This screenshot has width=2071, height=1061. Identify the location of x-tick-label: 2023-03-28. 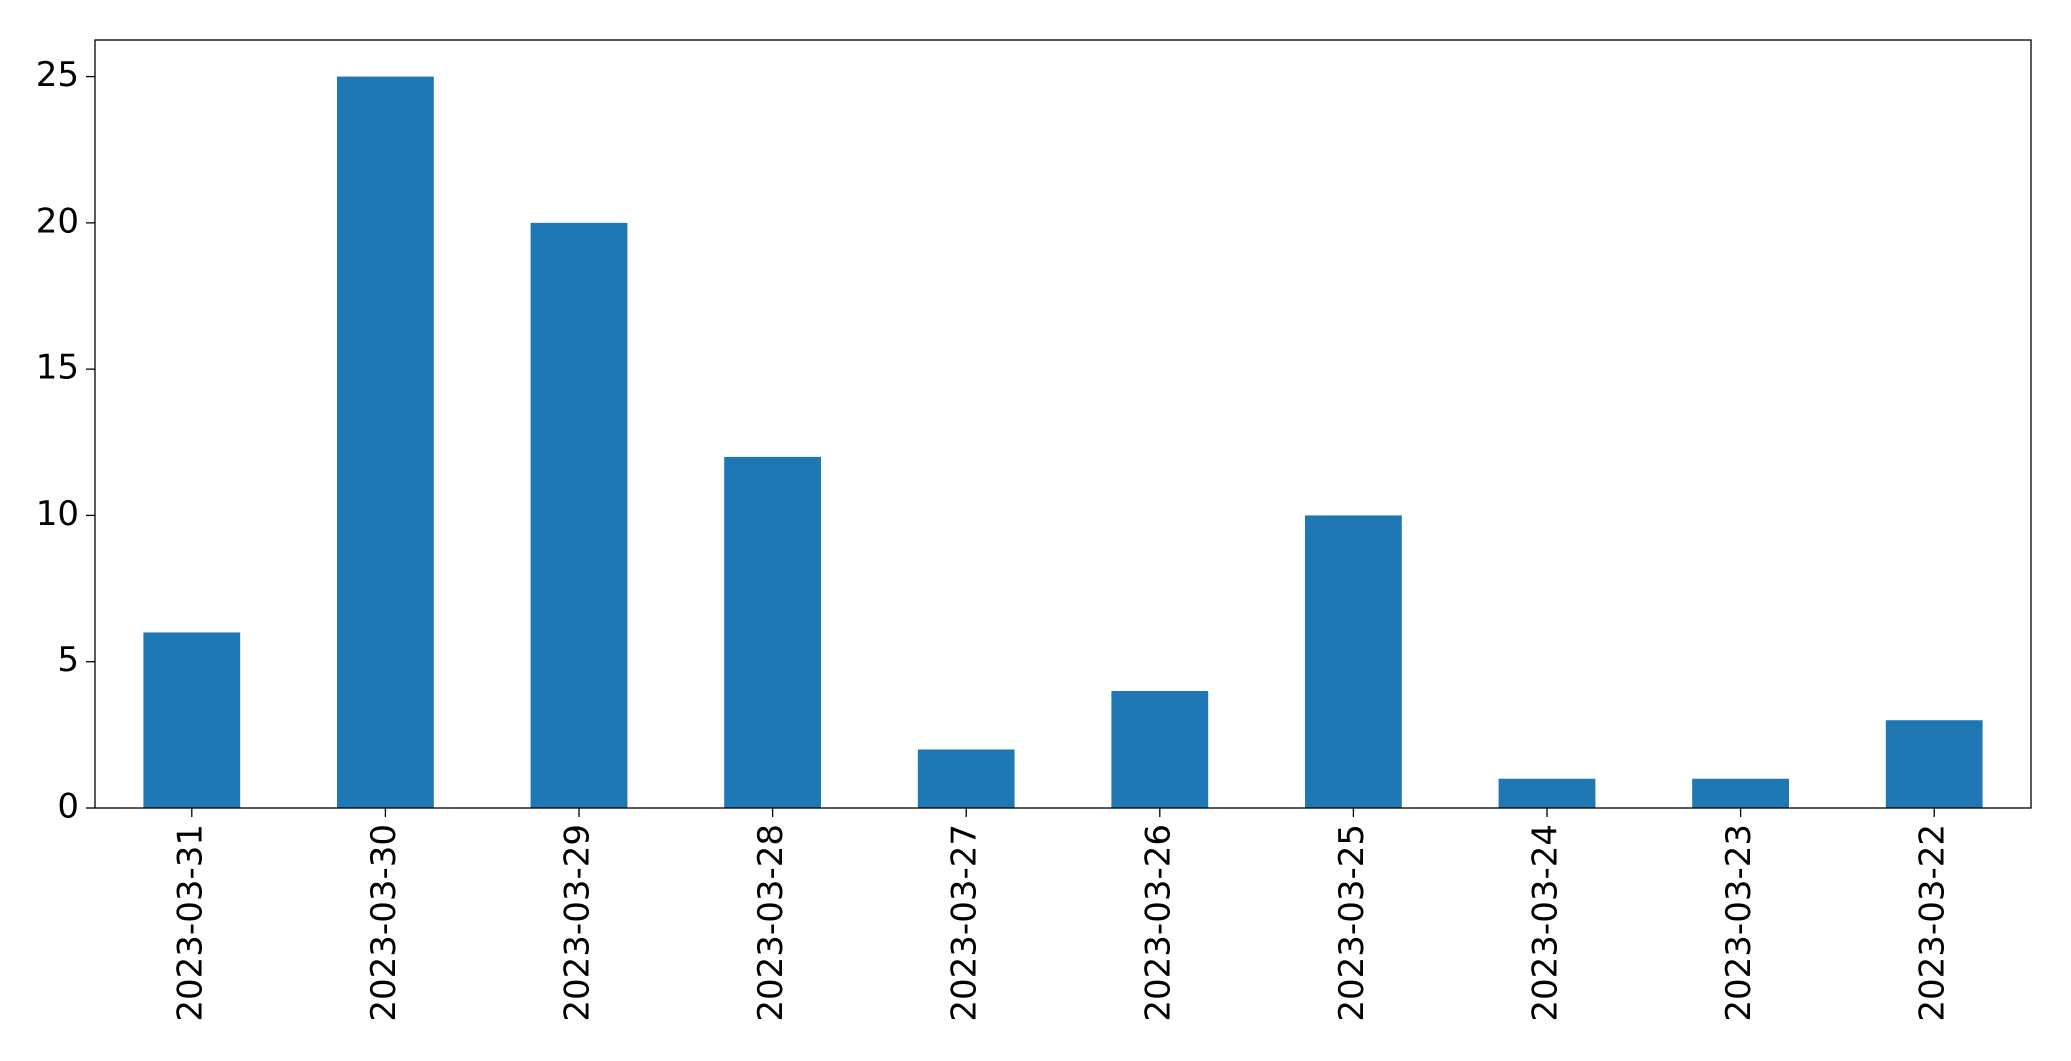
(771, 923).